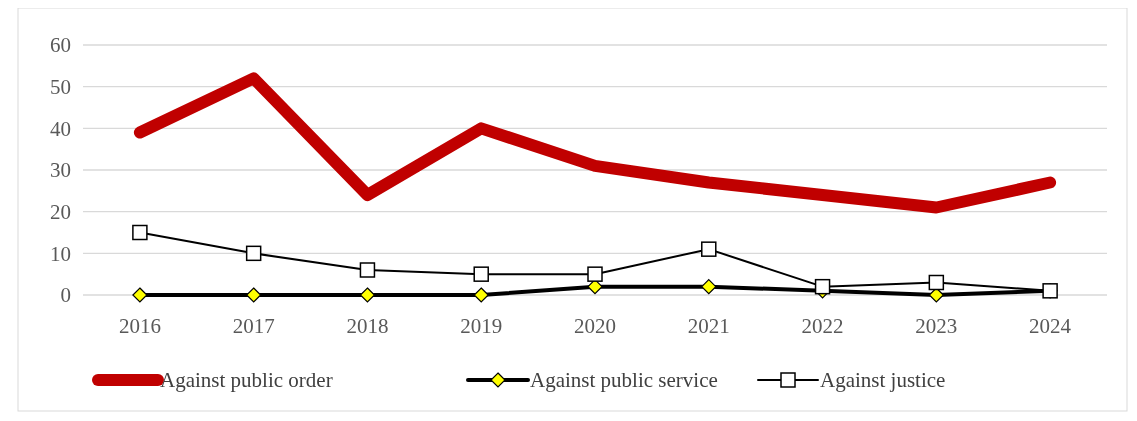 The width and height of the screenshot is (1137, 421). I want to click on x-tick-label: 2020, so click(595, 326).